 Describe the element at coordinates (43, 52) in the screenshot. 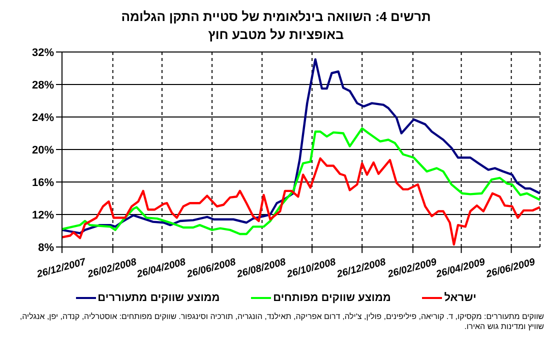

I see `y-tick-label: 32%` at that location.